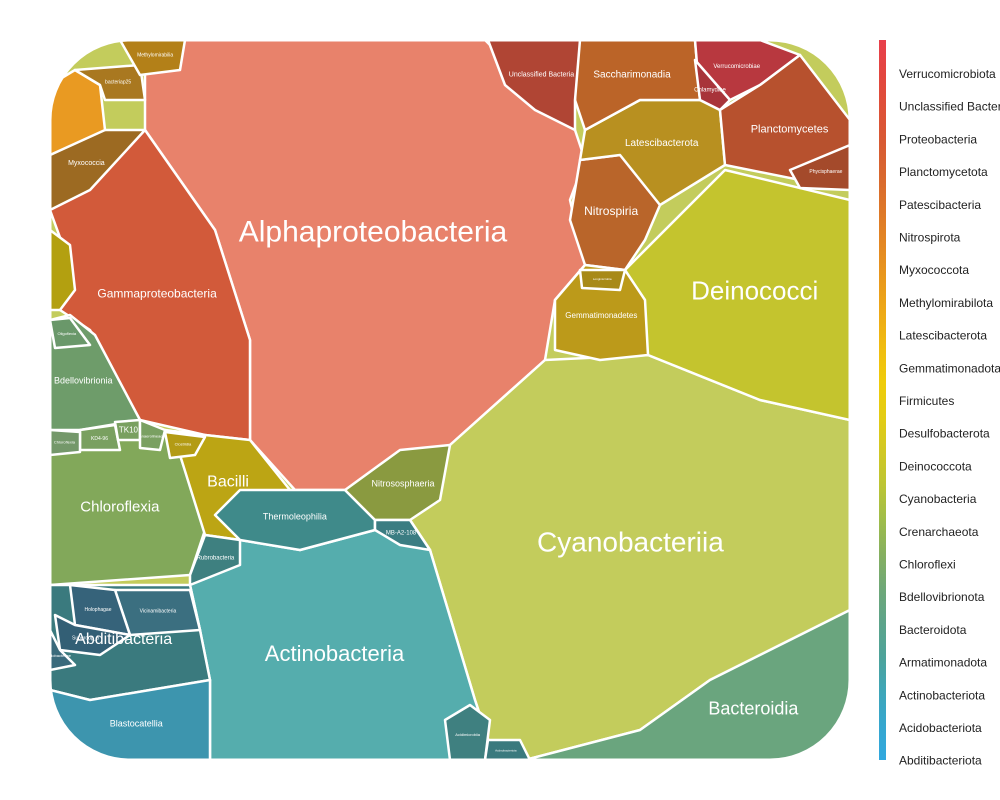  I want to click on cell-label-planctomycetes: Planctomycetes, so click(790, 130).